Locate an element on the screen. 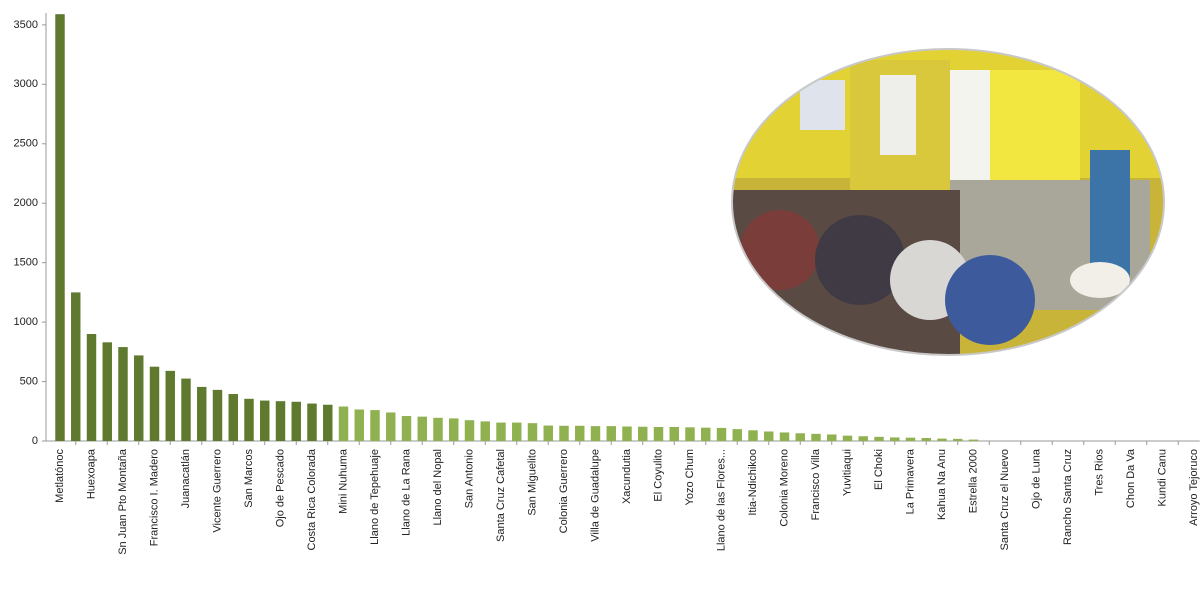  x-tick-label: Vicente Guerrero is located at coordinates (217, 491).